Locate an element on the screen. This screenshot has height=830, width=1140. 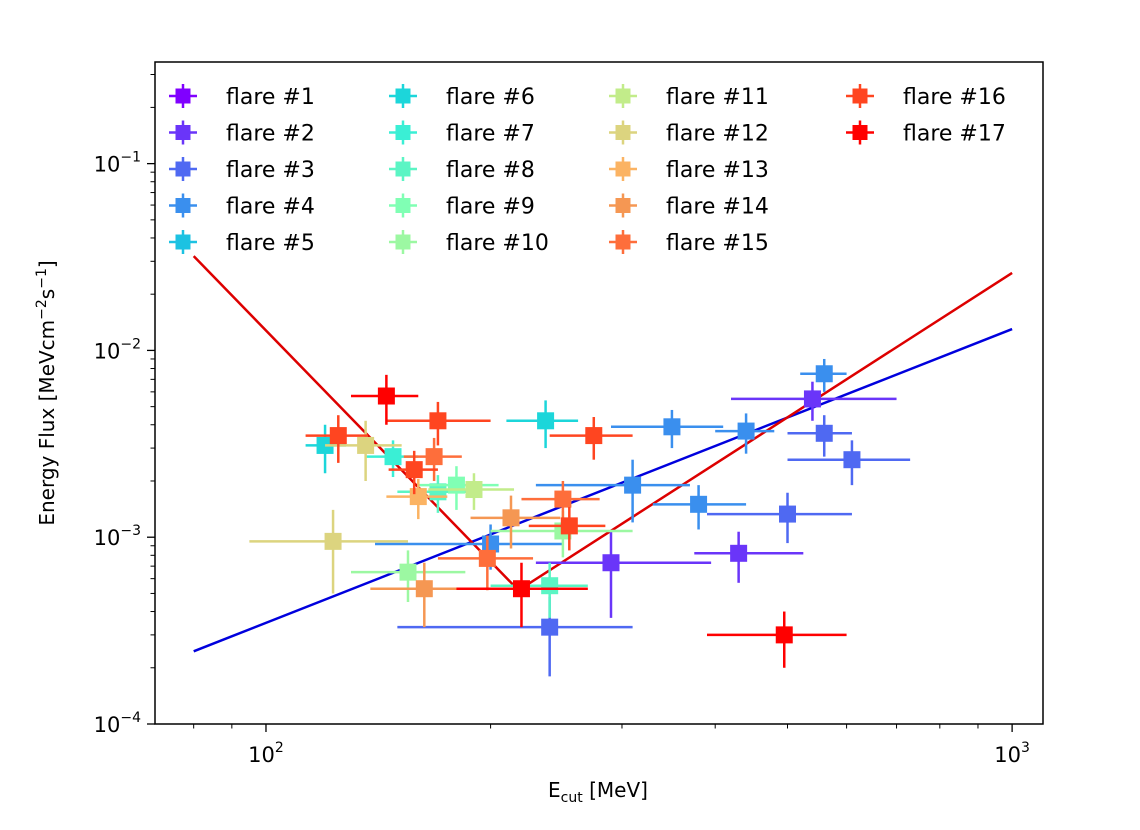
legend-entry: flare #14 is located at coordinates (689, 206).